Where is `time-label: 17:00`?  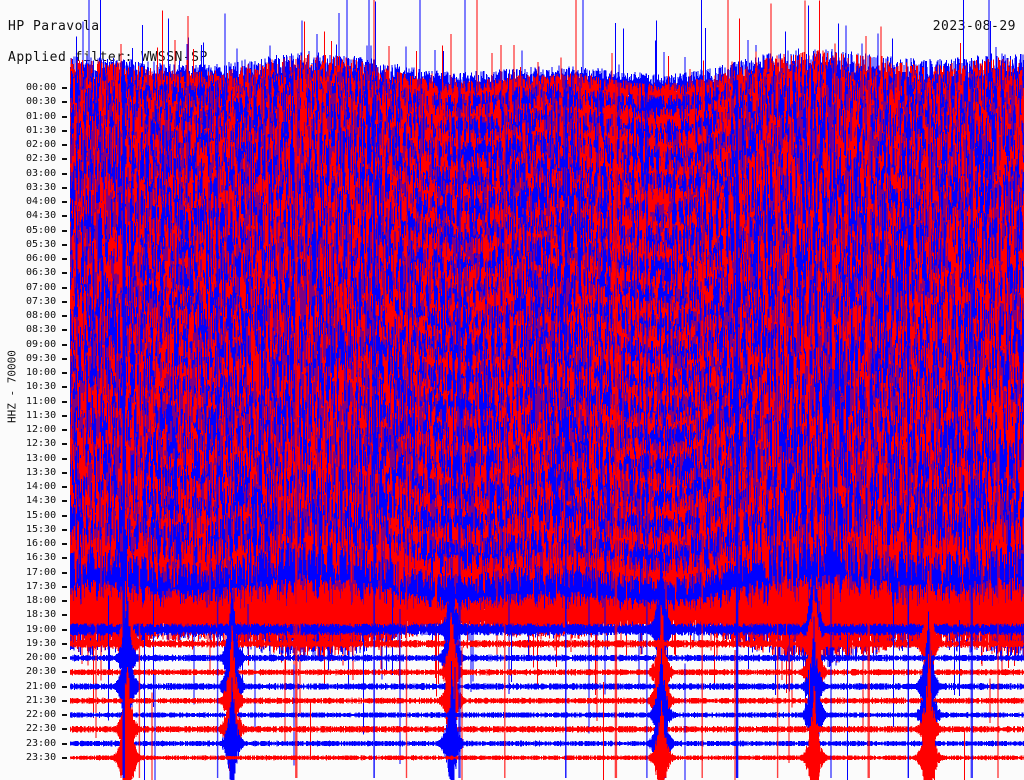 time-label: 17:00 is located at coordinates (41, 572).